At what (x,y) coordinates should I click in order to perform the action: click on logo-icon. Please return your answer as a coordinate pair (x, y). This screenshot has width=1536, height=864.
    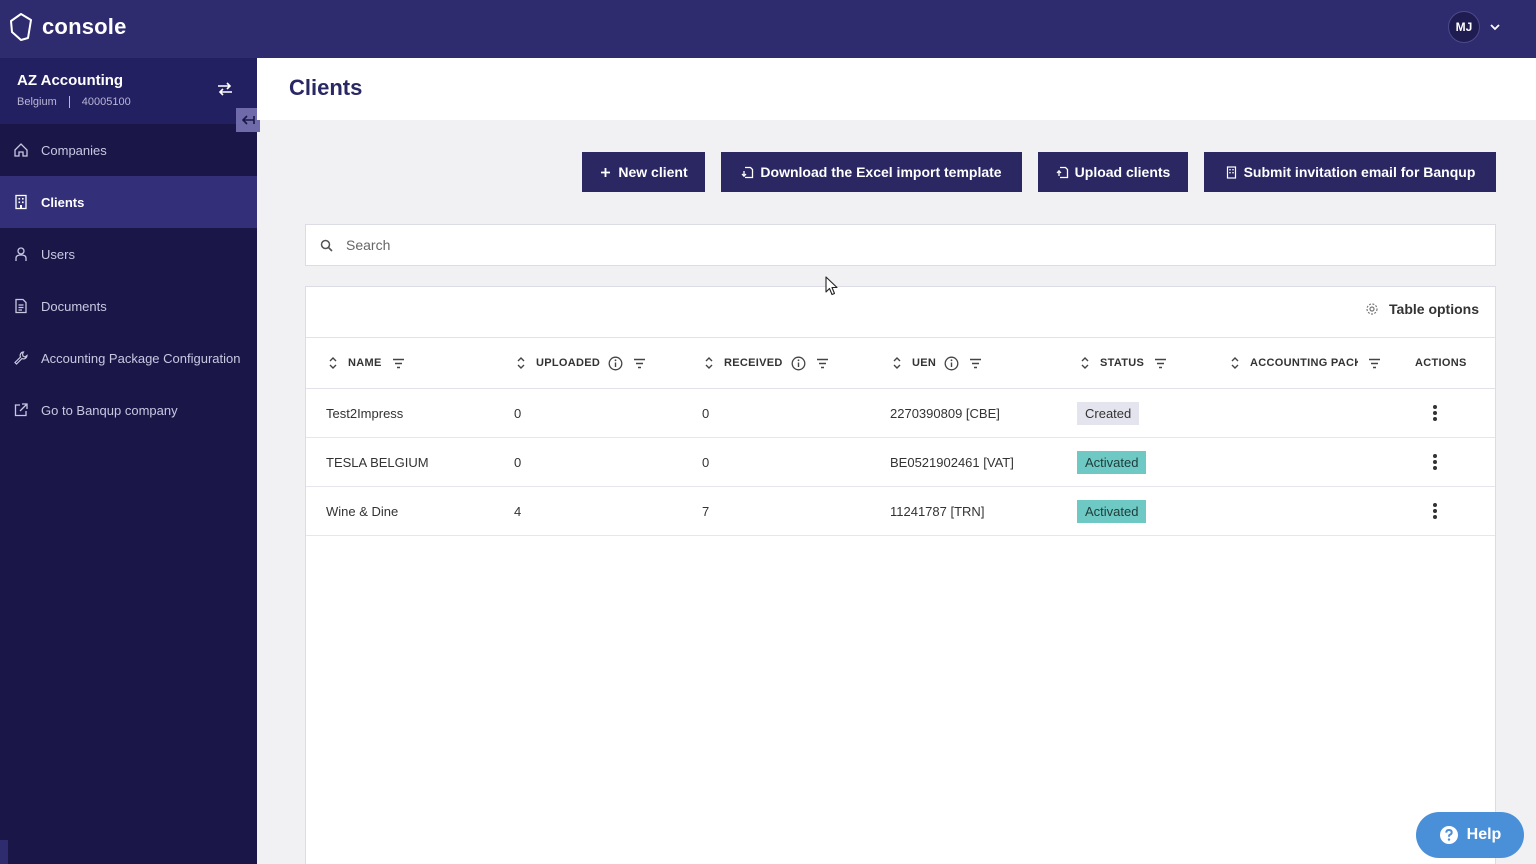
    Looking at the image, I should click on (21, 27).